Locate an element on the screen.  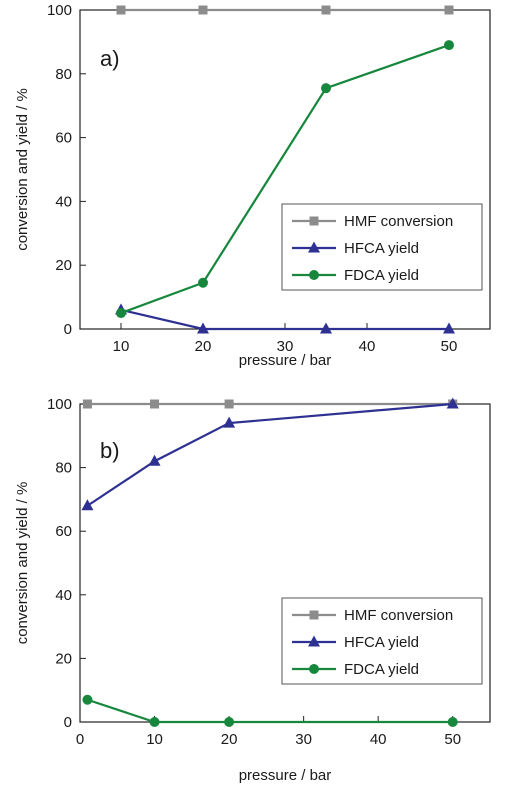
panel-label: a) is located at coordinates (110, 58).